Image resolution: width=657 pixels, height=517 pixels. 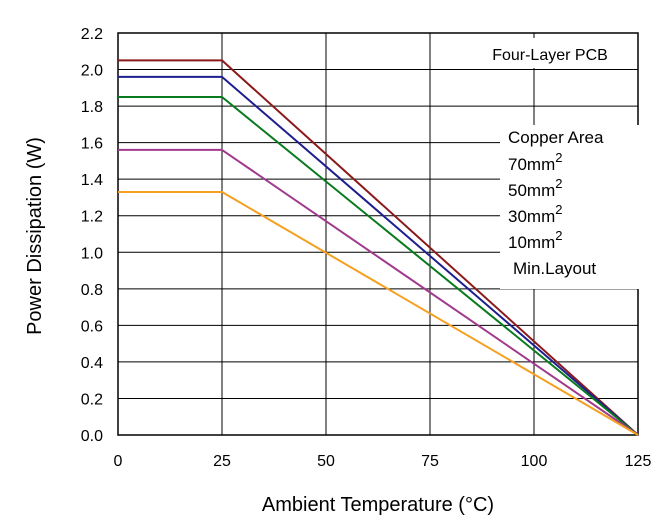 I want to click on y-tick-label: 0.8, so click(x=92, y=290).